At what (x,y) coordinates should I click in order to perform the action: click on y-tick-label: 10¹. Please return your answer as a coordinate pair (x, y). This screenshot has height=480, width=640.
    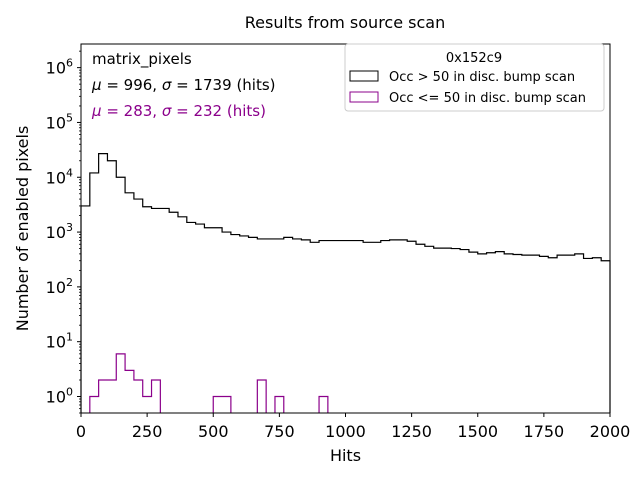
    Looking at the image, I should click on (59, 341).